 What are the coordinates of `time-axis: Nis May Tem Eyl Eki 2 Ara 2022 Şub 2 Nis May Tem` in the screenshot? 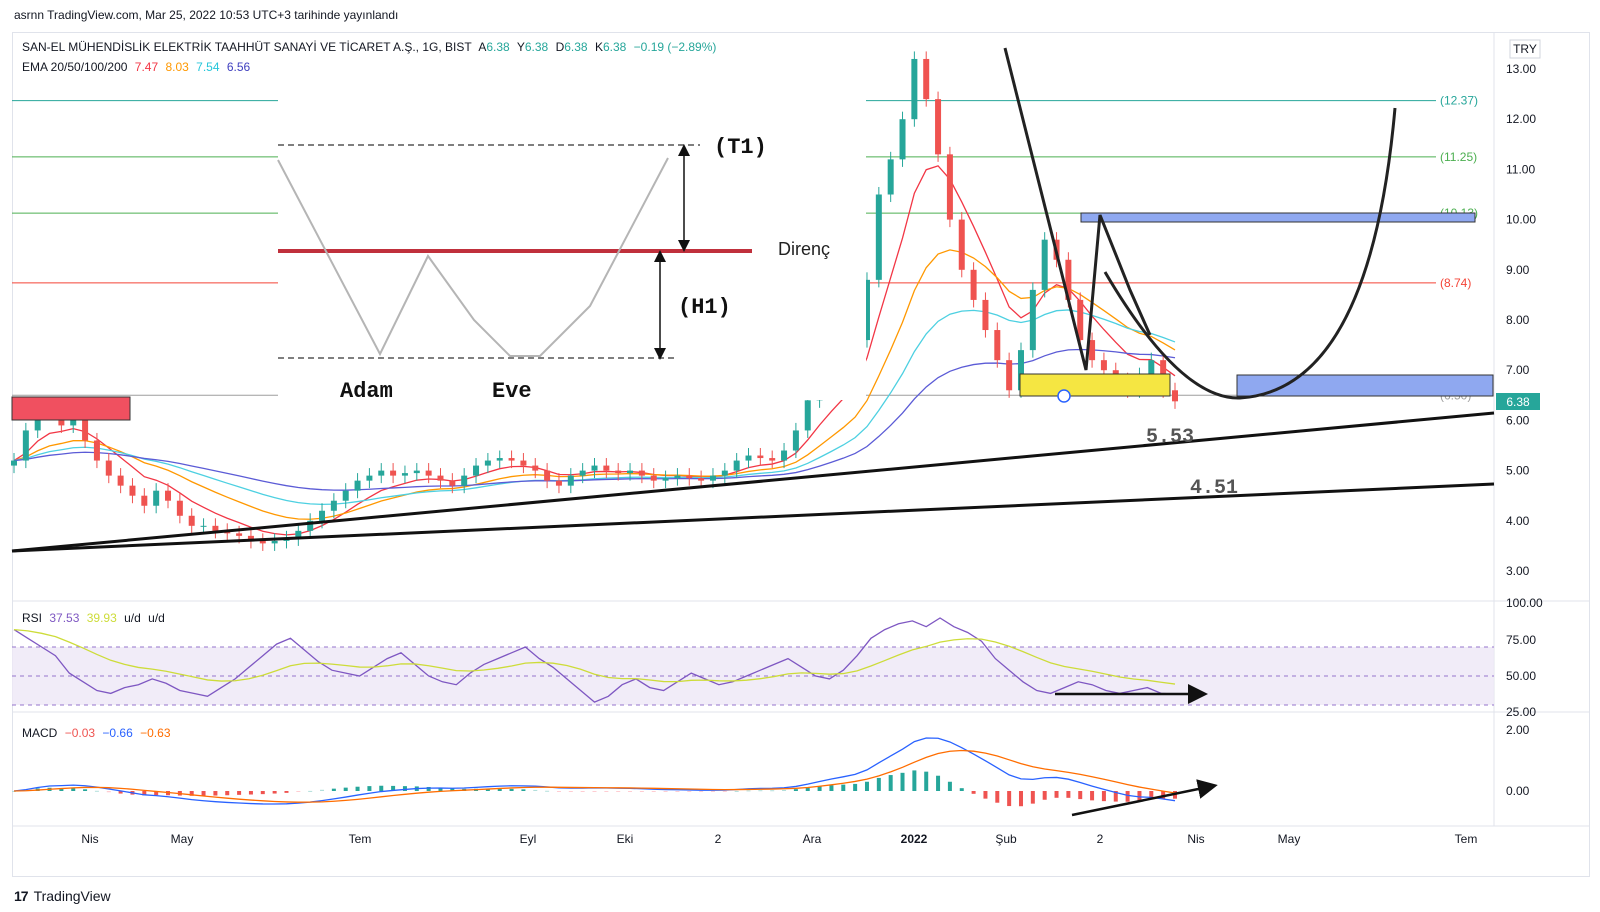 It's located at (779, 839).